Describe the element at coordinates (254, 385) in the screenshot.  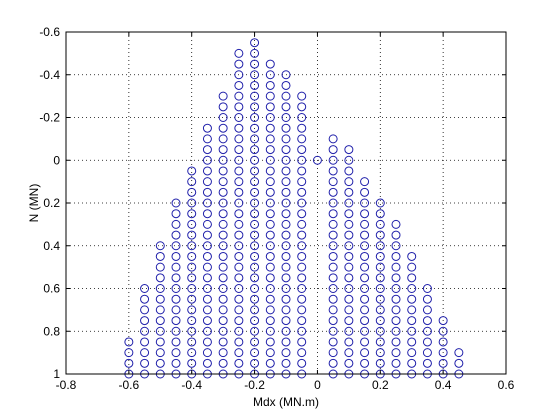
I see `x-tick-label: -0.2` at that location.